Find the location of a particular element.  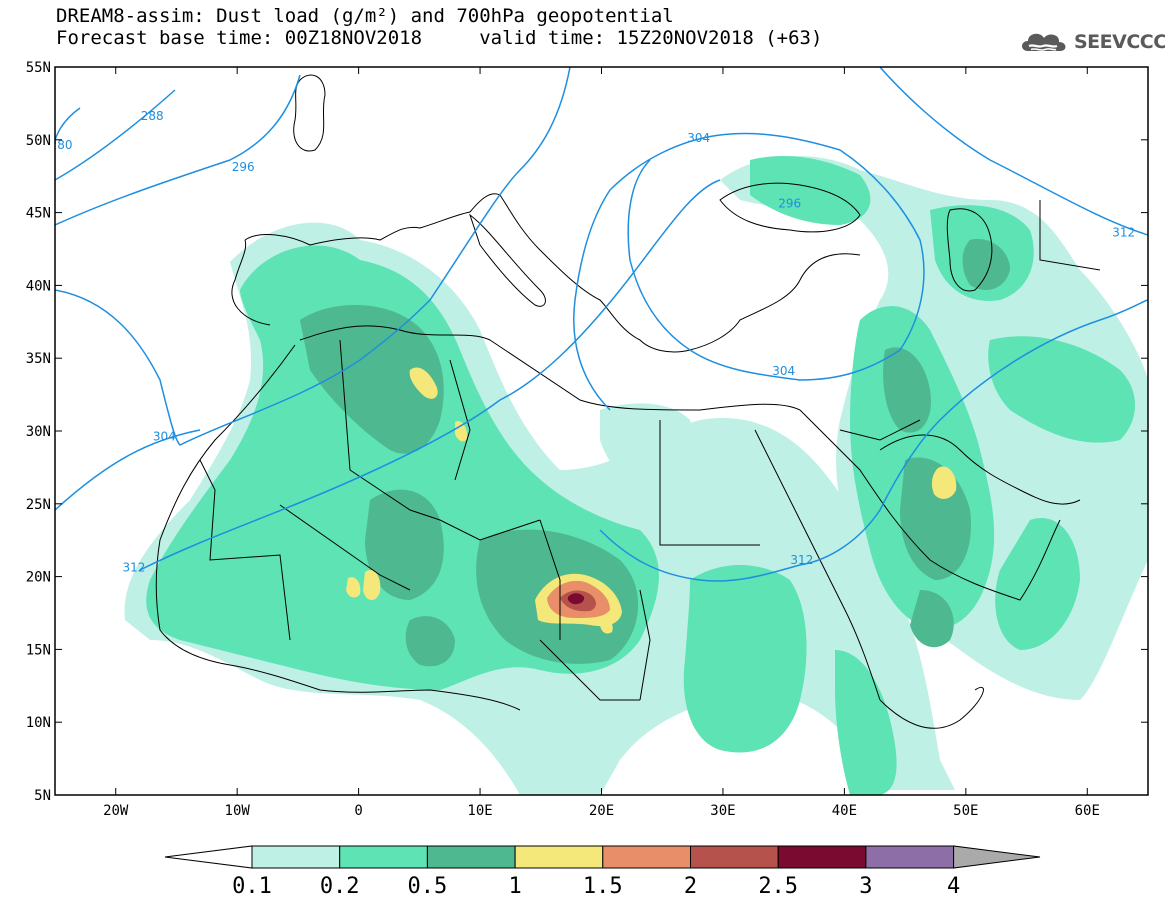

lon-label: 50E is located at coordinates (965, 811).